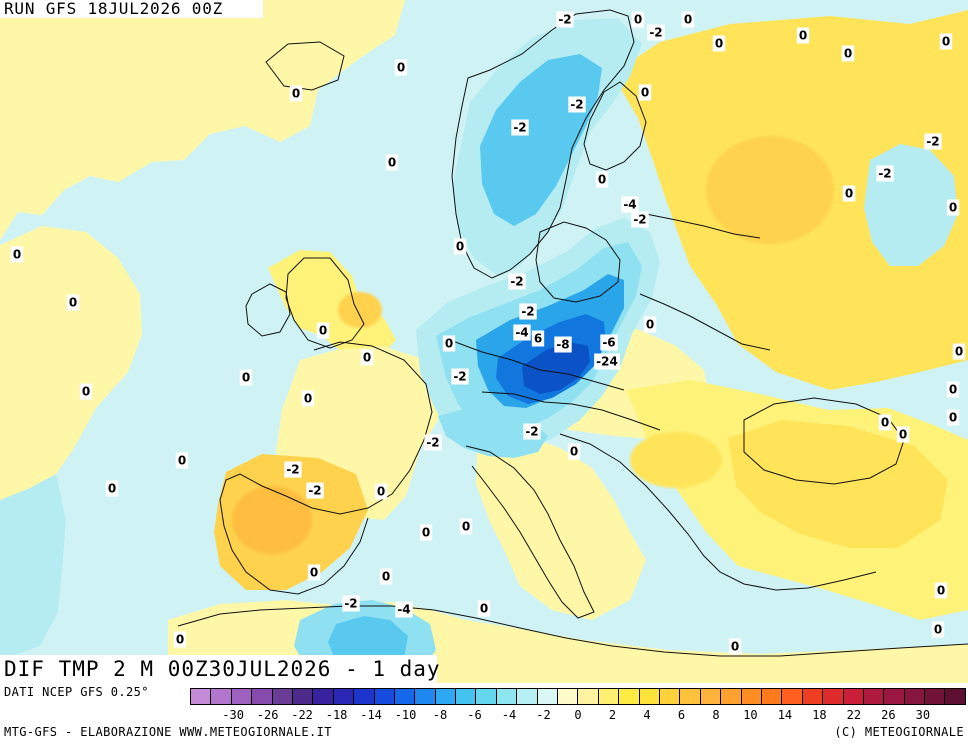 The height and width of the screenshot is (745, 968). What do you see at coordinates (556, 368) in the screenshot?
I see `poland-cold-max` at bounding box center [556, 368].